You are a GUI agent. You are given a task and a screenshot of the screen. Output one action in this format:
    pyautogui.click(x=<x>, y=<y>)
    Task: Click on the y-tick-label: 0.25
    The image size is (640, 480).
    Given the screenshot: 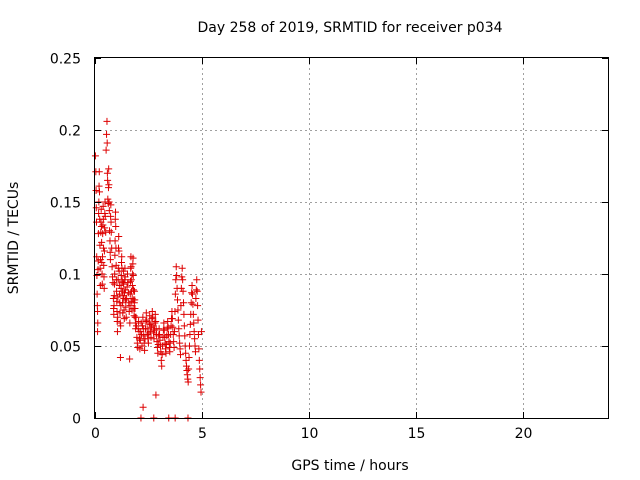 What is the action you would take?
    pyautogui.click(x=65, y=60)
    